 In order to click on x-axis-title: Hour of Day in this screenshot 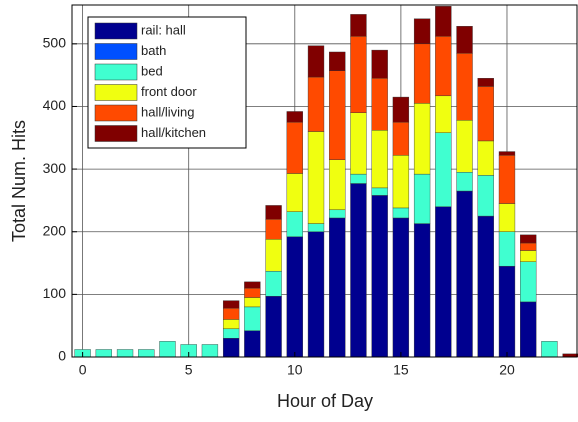, I will do `click(325, 401)`.